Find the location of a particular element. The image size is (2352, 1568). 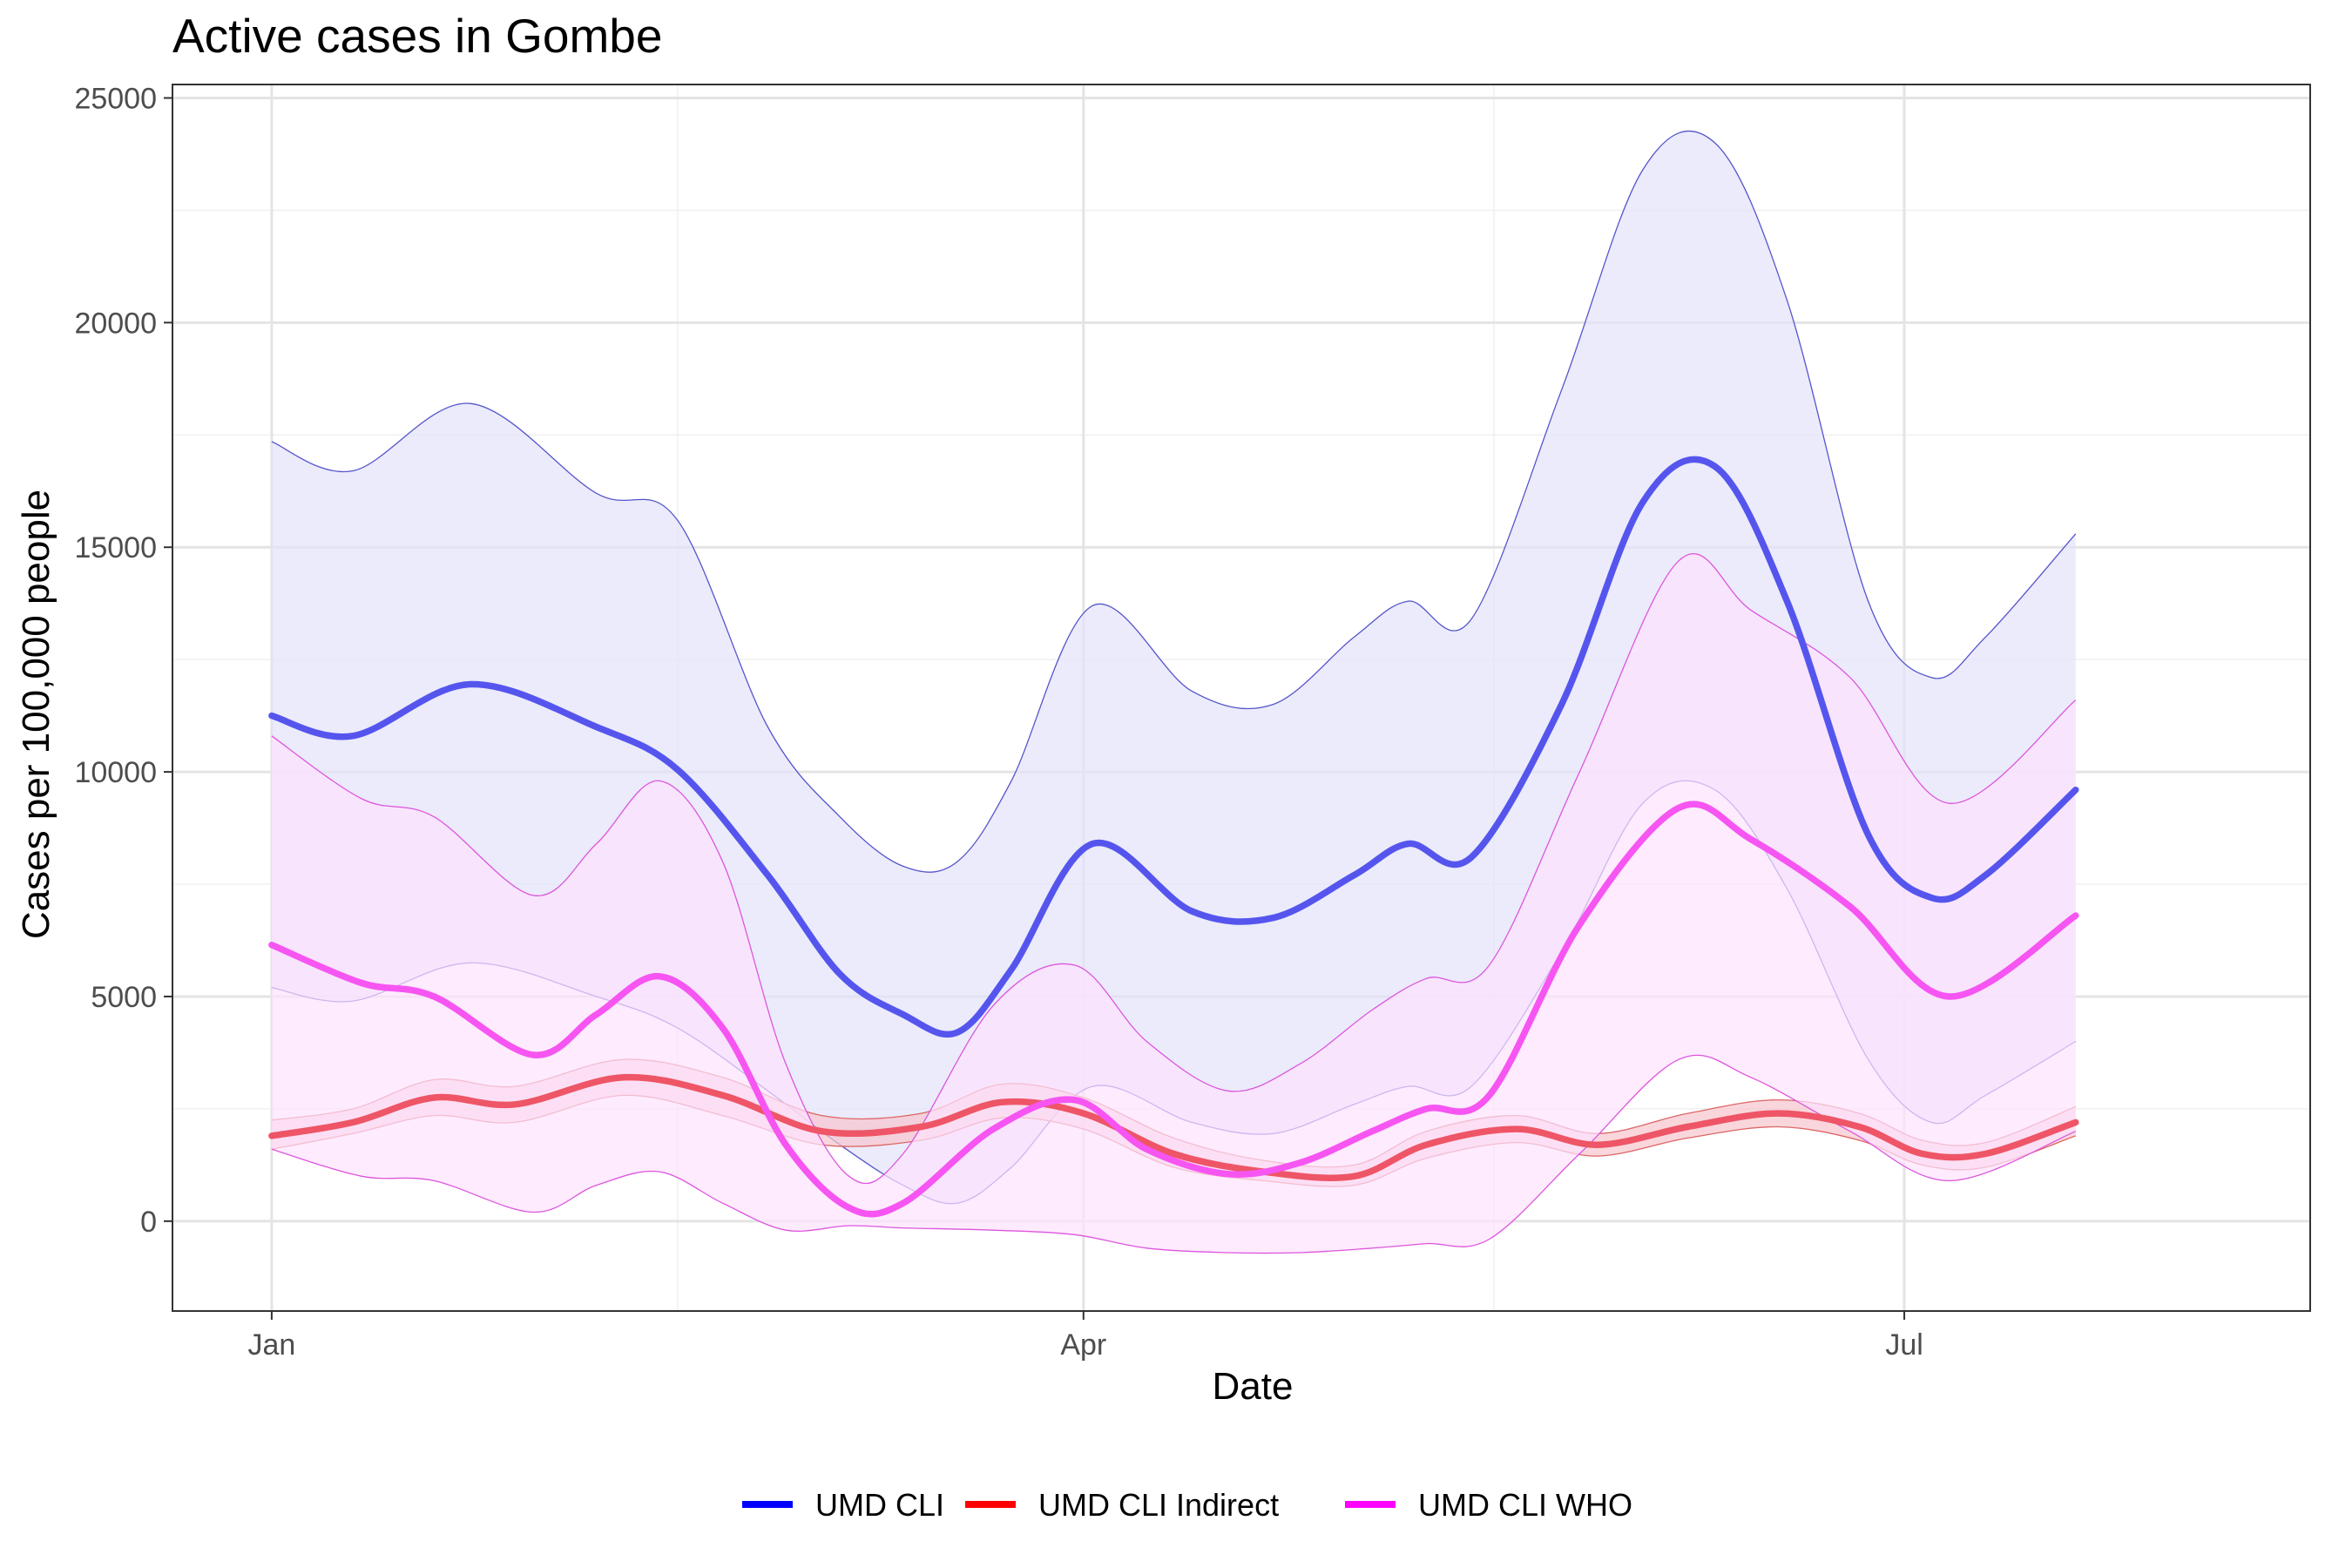

legend-label-series-2: UMD CLI Indirect is located at coordinates (1158, 1505).